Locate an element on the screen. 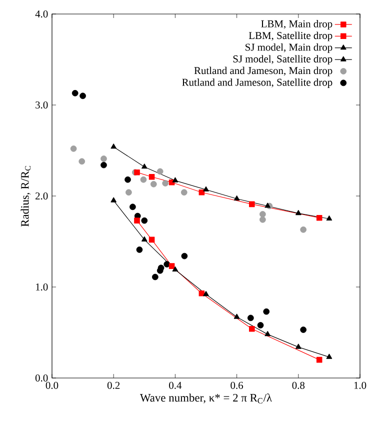  y-tick-label: 2.0 is located at coordinates (42, 196).